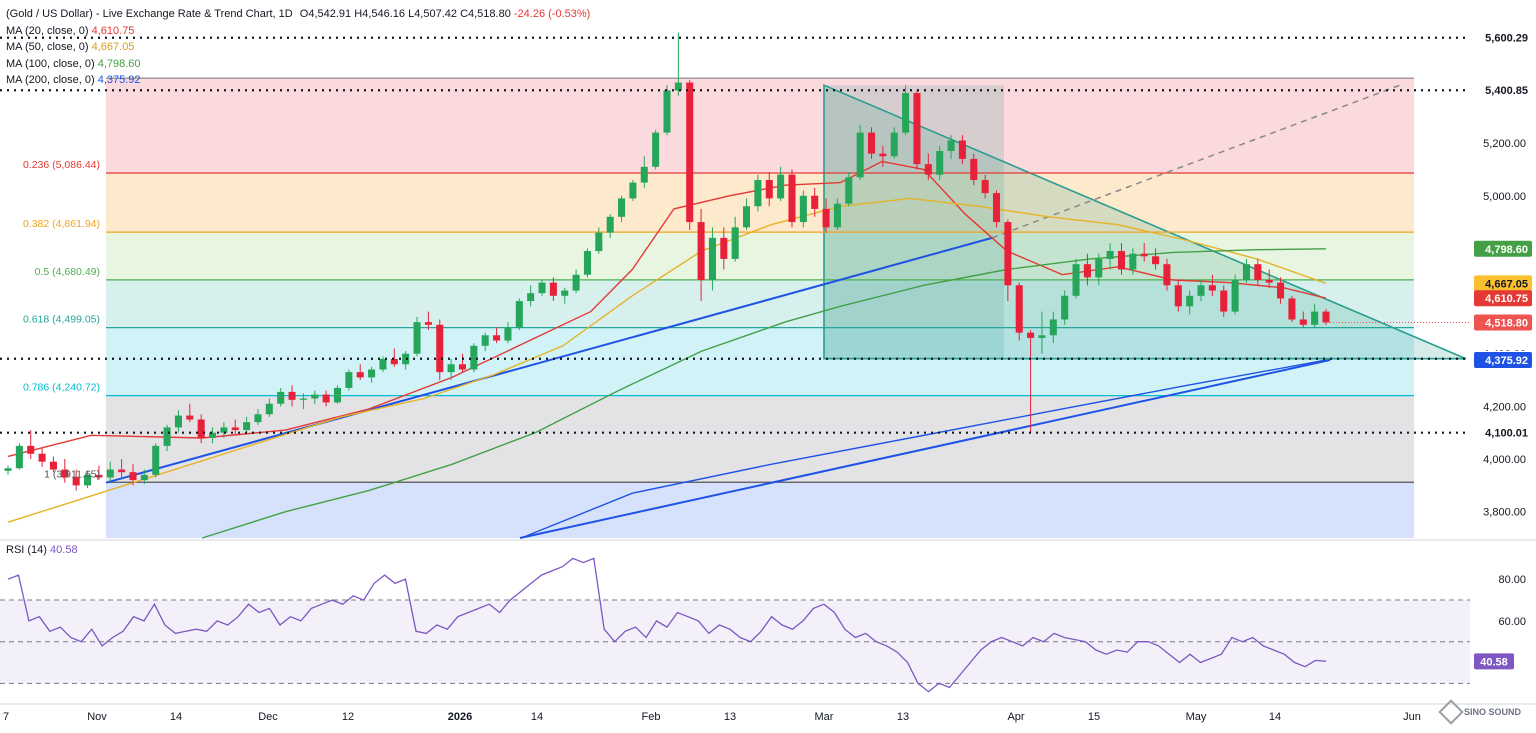  Describe the element at coordinates (6, 717) in the screenshot. I see `time-tick-label: 7` at that location.